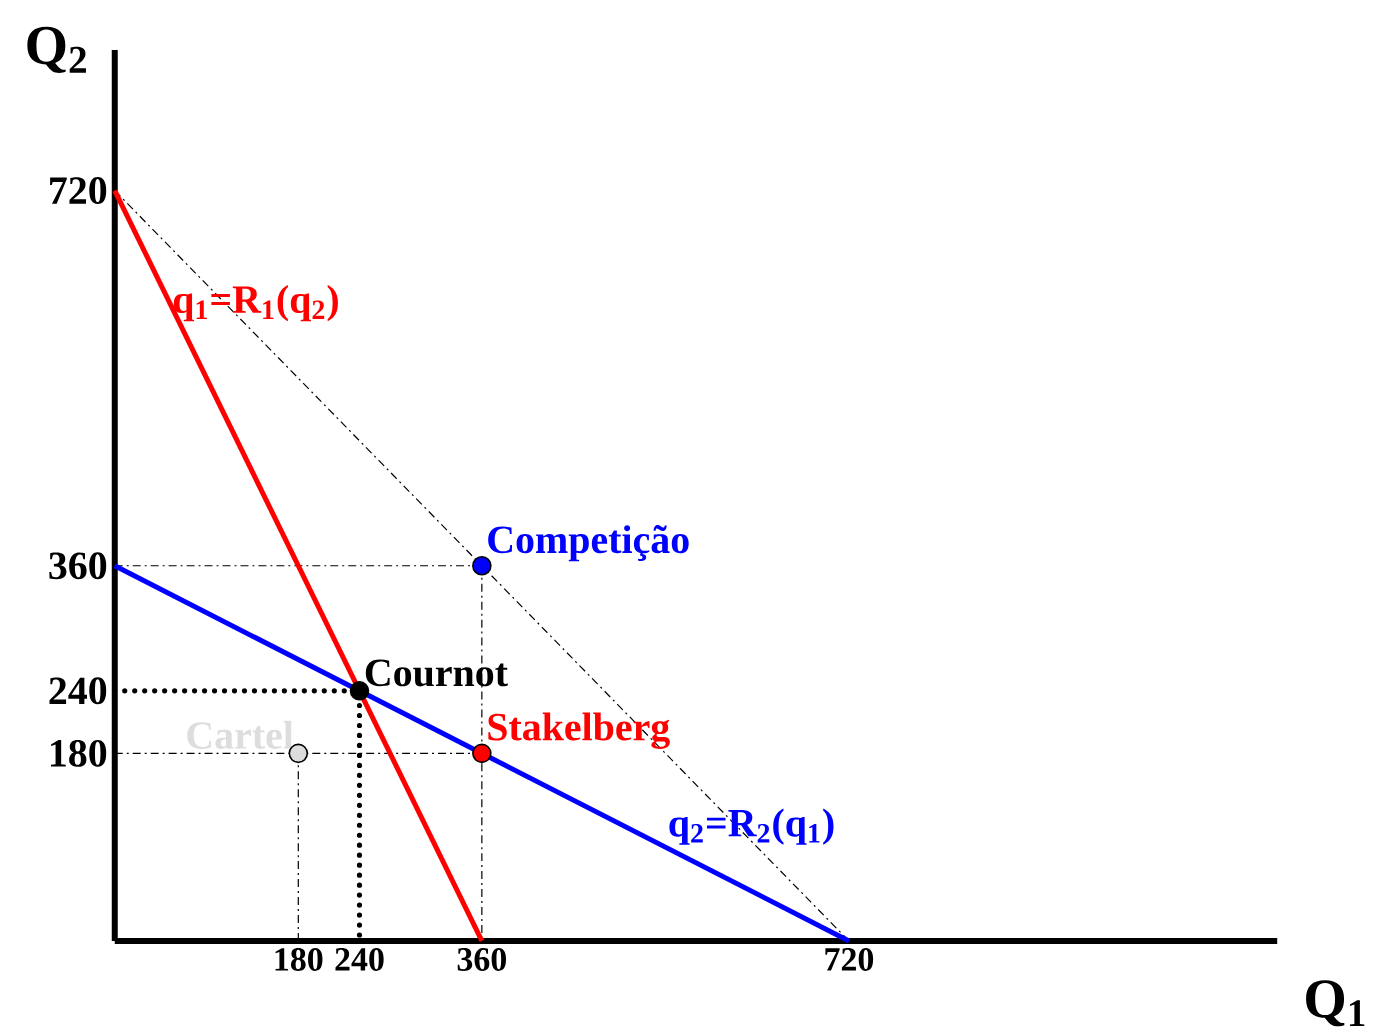  I want to click on x-tick-label: 180, so click(299, 959).